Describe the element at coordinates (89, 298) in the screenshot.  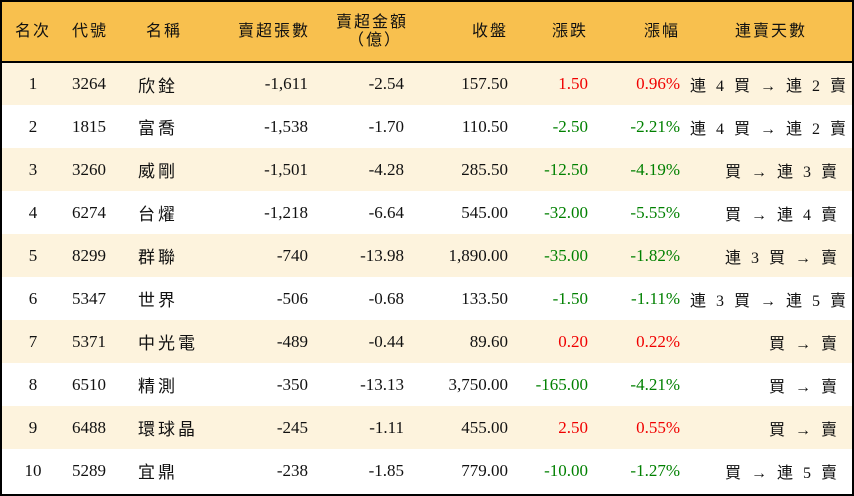
I see `cell-code: 5347` at that location.